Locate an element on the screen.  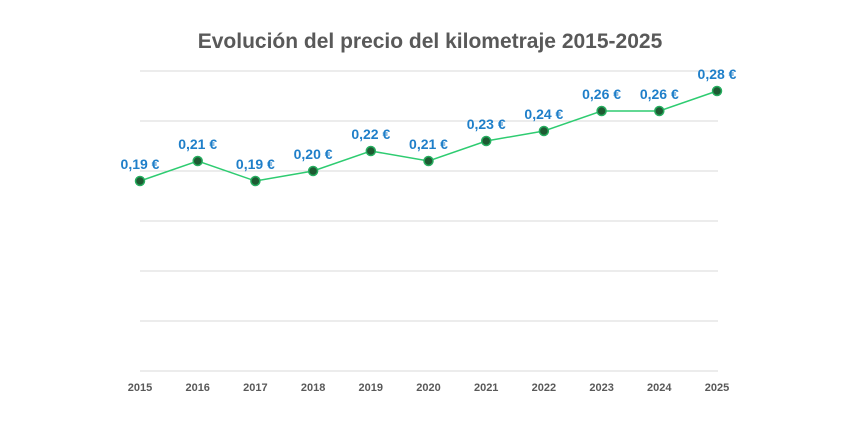
x-tick-label: 2015 is located at coordinates (140, 388).